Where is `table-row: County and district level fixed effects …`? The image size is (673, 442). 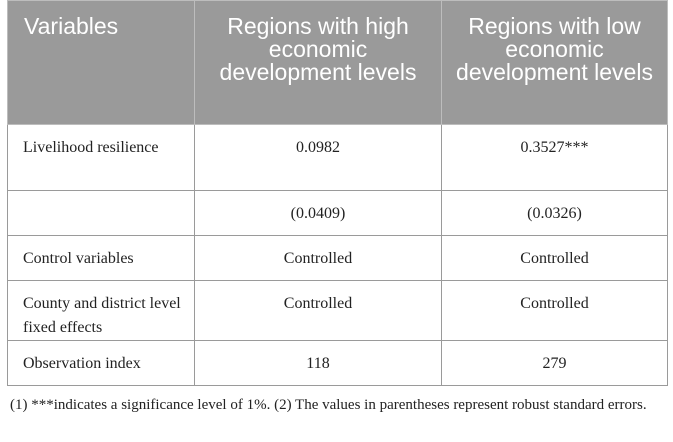
table-row: County and district level fixed effects … is located at coordinates (337, 310).